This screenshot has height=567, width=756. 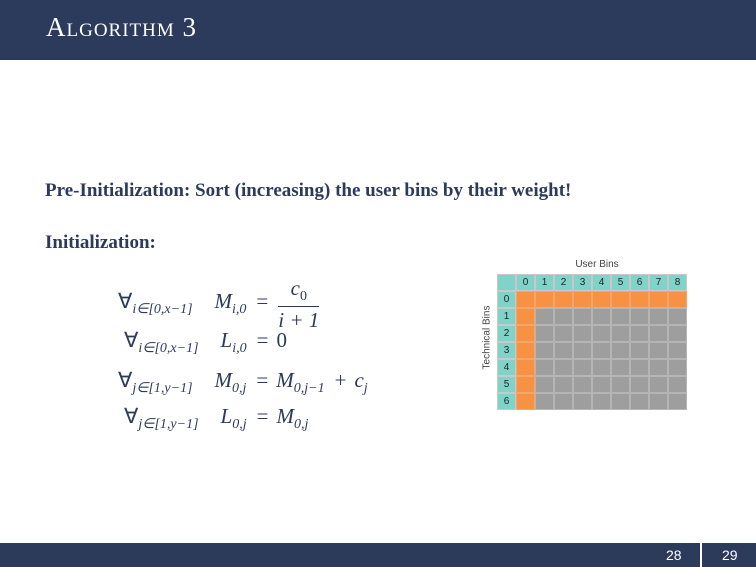 What do you see at coordinates (340, 380) in the screenshot?
I see `plus-sign: +` at bounding box center [340, 380].